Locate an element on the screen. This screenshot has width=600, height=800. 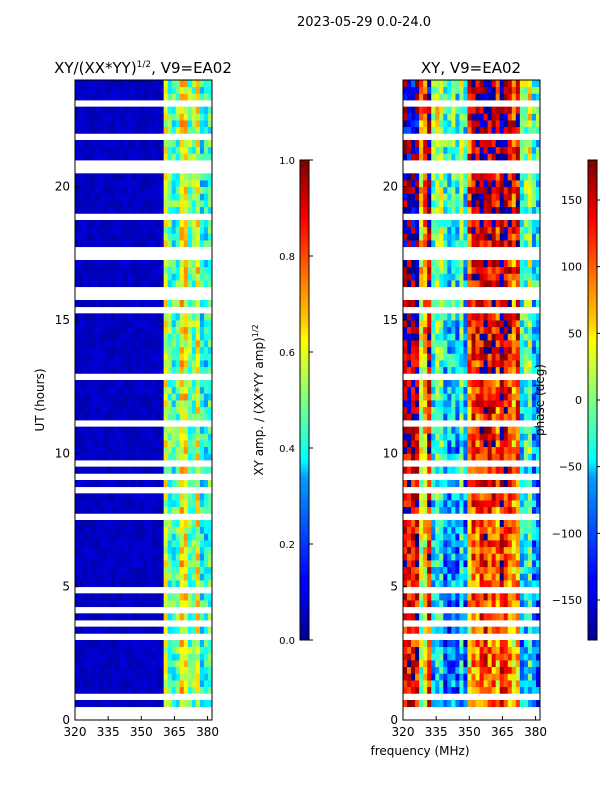
colorbar-tick-label: 0.6 is located at coordinates (287, 353).